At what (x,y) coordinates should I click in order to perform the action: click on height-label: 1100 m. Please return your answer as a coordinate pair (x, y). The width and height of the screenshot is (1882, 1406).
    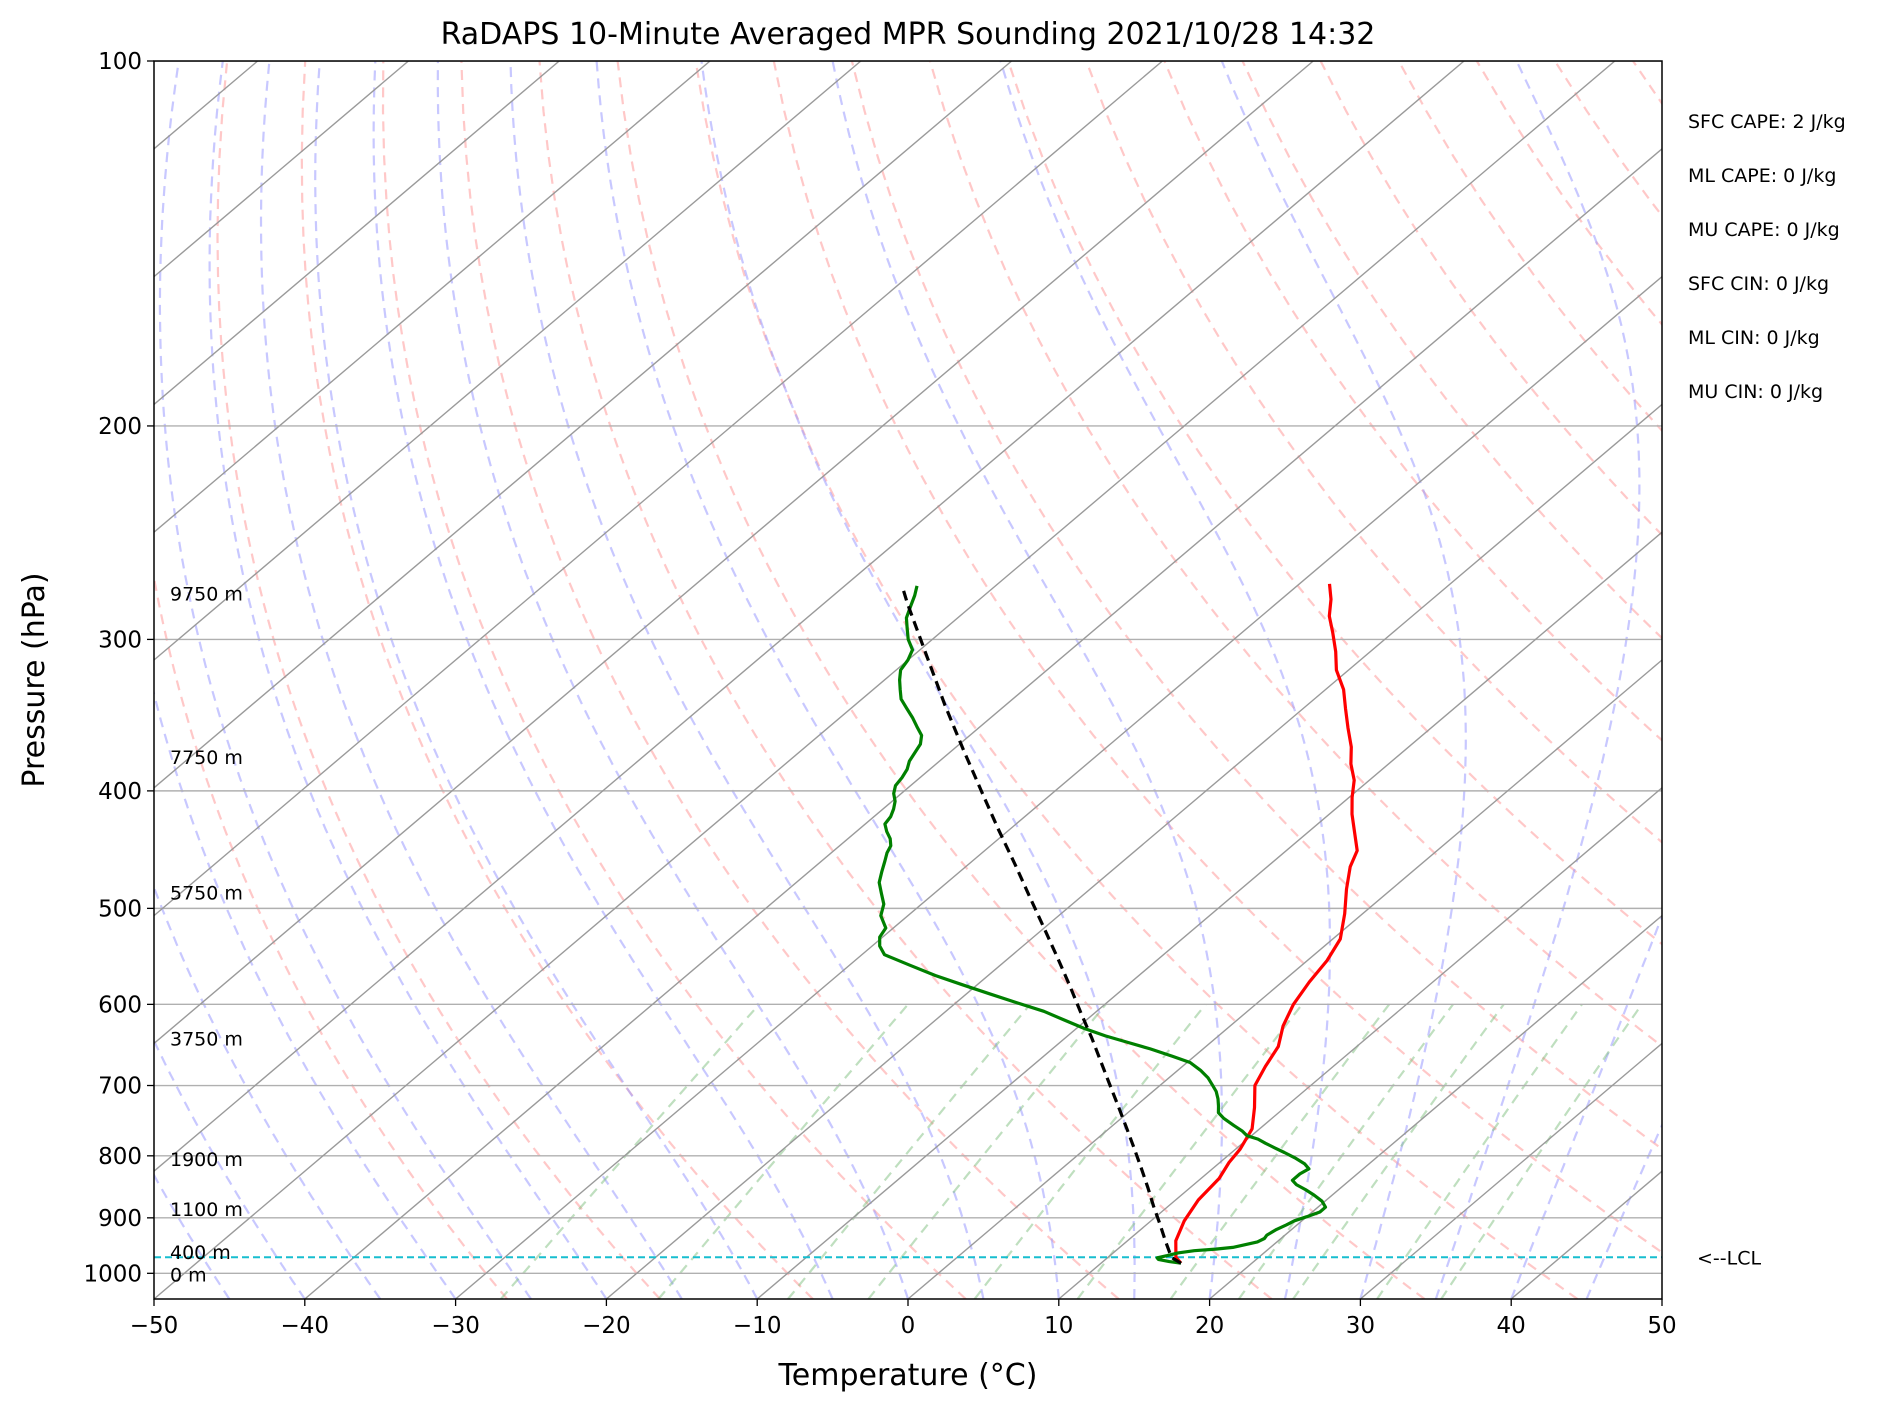
    Looking at the image, I should click on (206, 1210).